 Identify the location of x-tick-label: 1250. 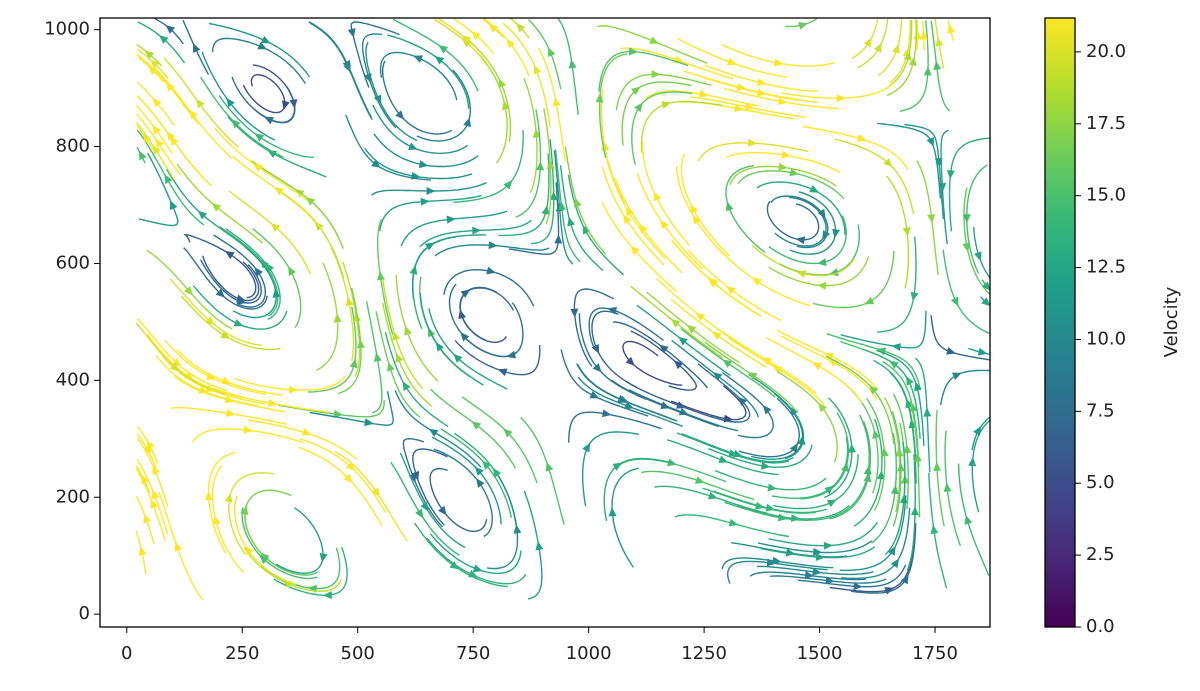
(704, 653).